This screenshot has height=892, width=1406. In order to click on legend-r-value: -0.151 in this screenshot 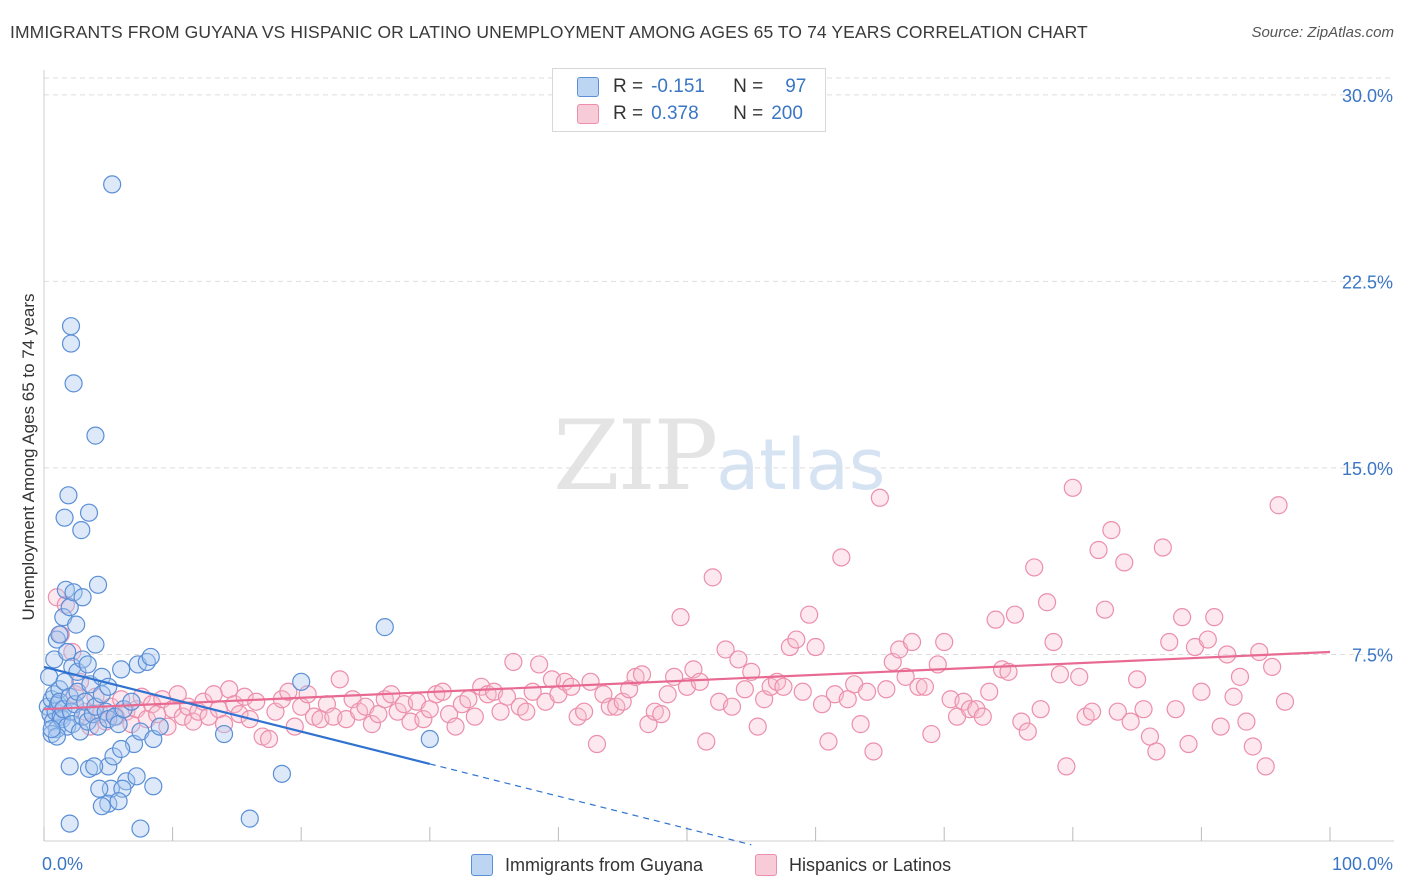, I will do `click(678, 86)`.